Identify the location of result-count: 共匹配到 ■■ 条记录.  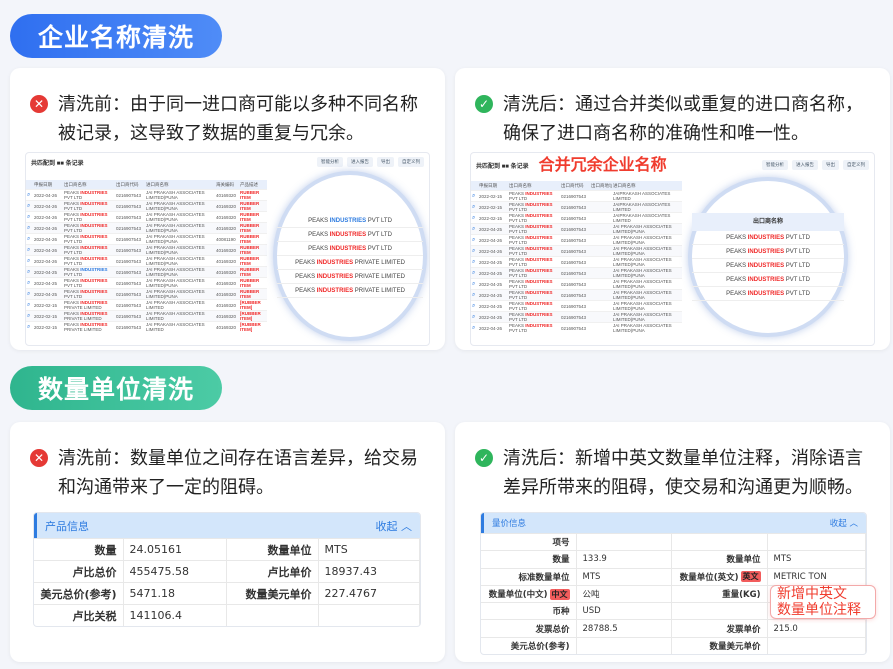
(502, 166).